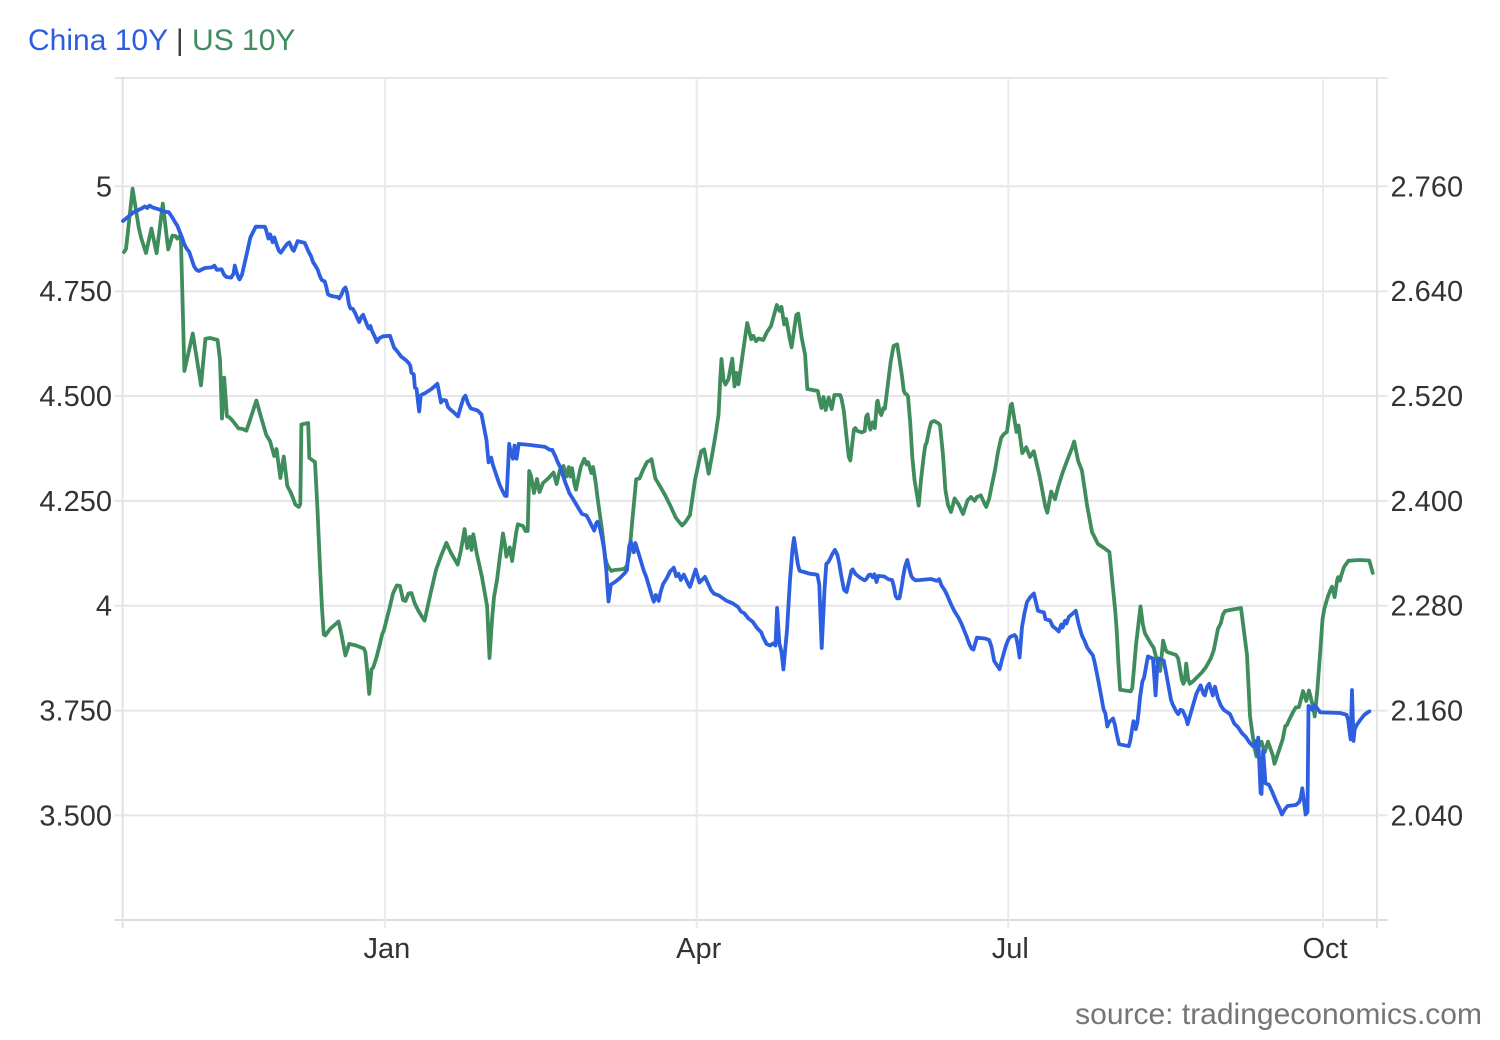 The height and width of the screenshot is (1040, 1500). I want to click on svg-text: 4.750, so click(75, 292).